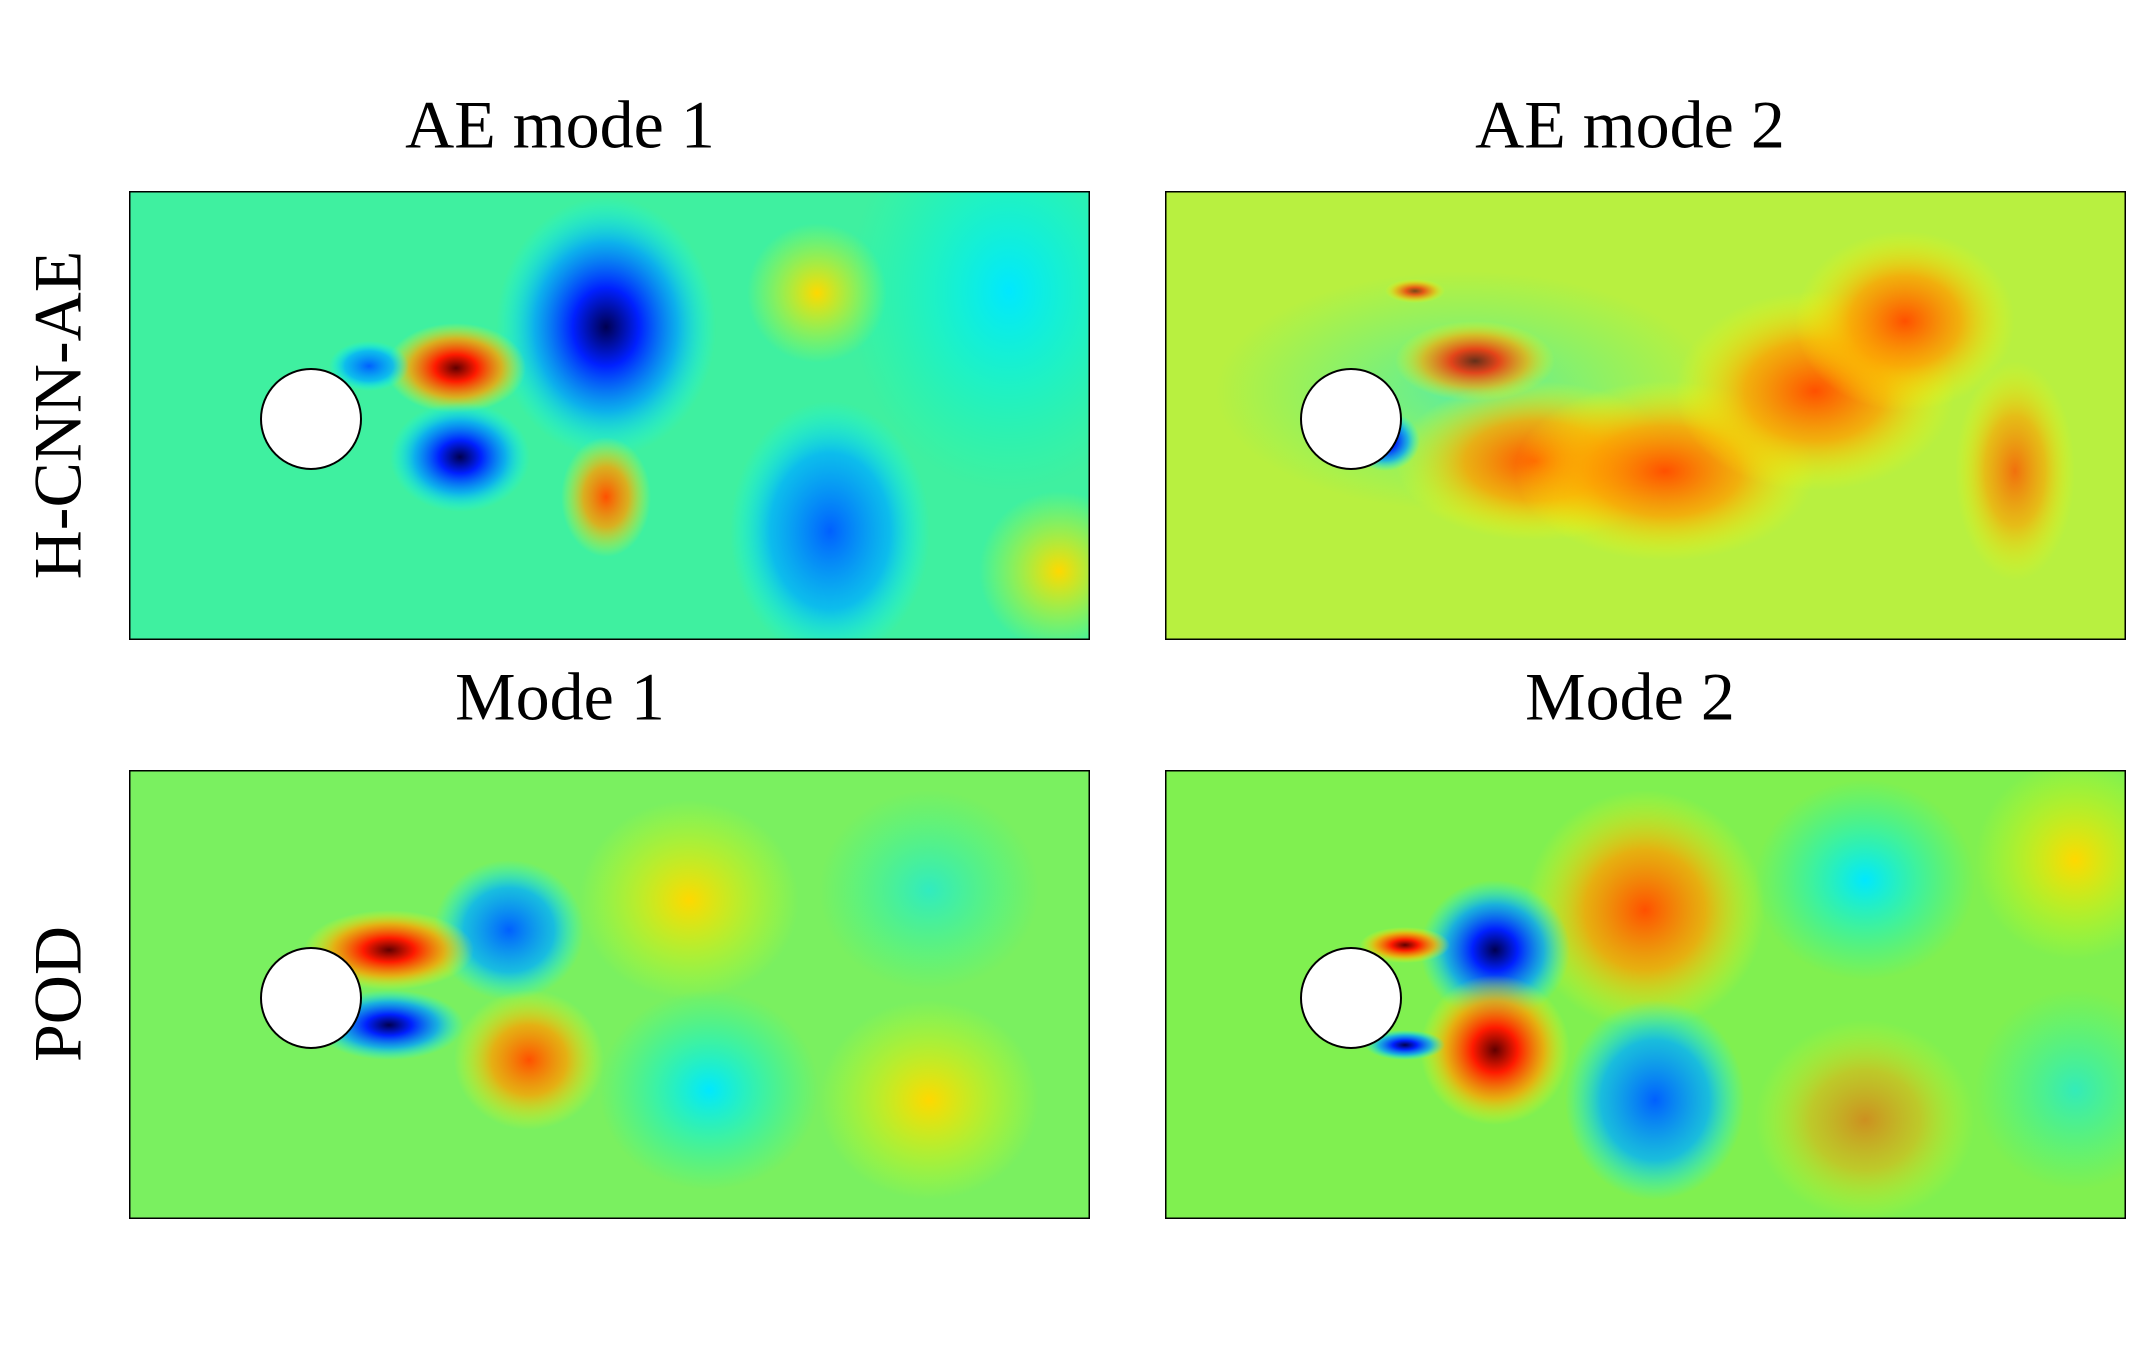 This screenshot has height=1358, width=2133. I want to click on row-label: H-CNN-AE, so click(58, 415).